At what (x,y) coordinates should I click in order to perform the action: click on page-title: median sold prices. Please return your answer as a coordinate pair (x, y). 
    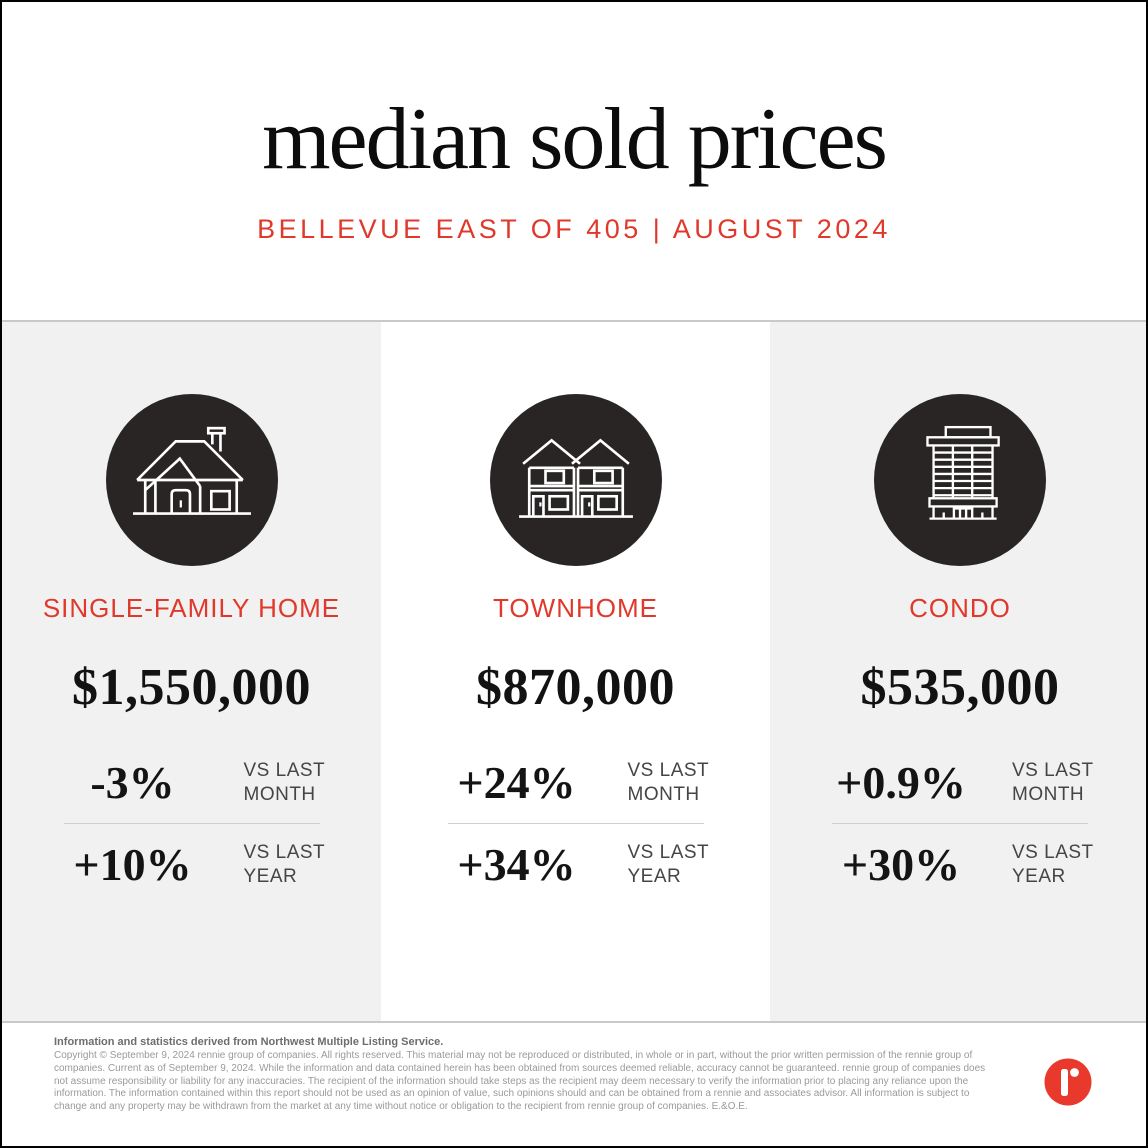
    Looking at the image, I should click on (575, 139).